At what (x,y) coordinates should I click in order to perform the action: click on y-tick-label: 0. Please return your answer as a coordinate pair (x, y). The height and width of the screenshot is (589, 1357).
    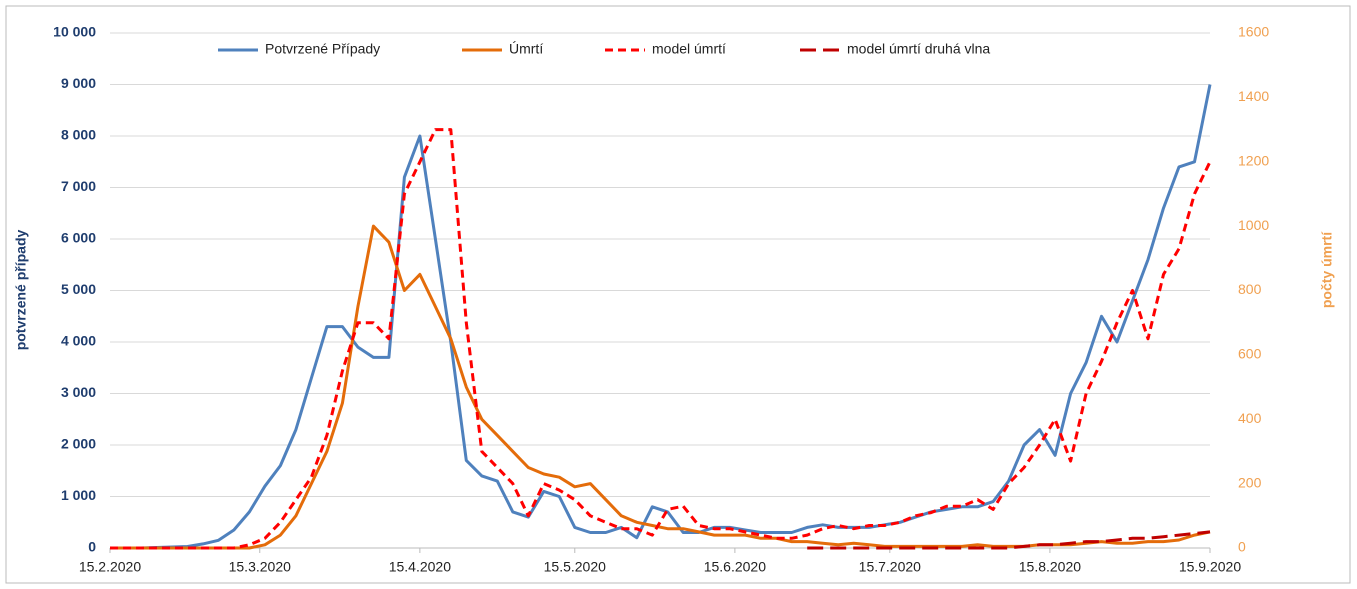
    Looking at the image, I should click on (92, 547).